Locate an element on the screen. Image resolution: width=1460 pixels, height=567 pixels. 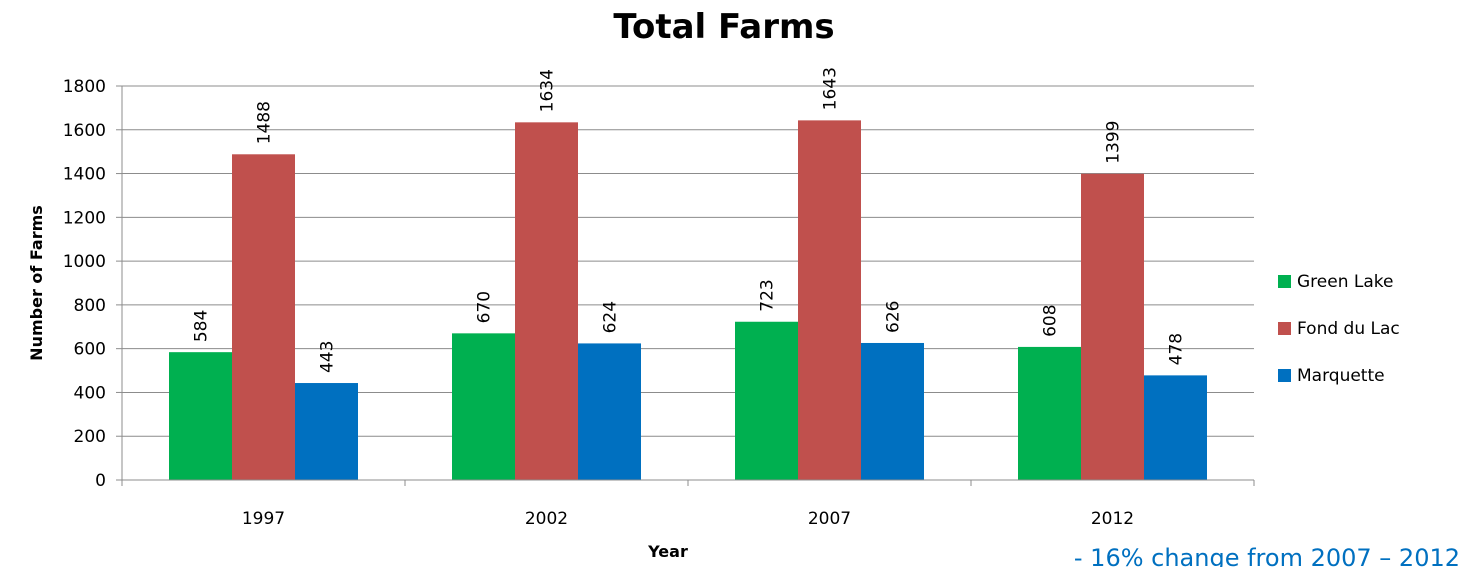
data-label: 608 is located at coordinates (1051, 320).